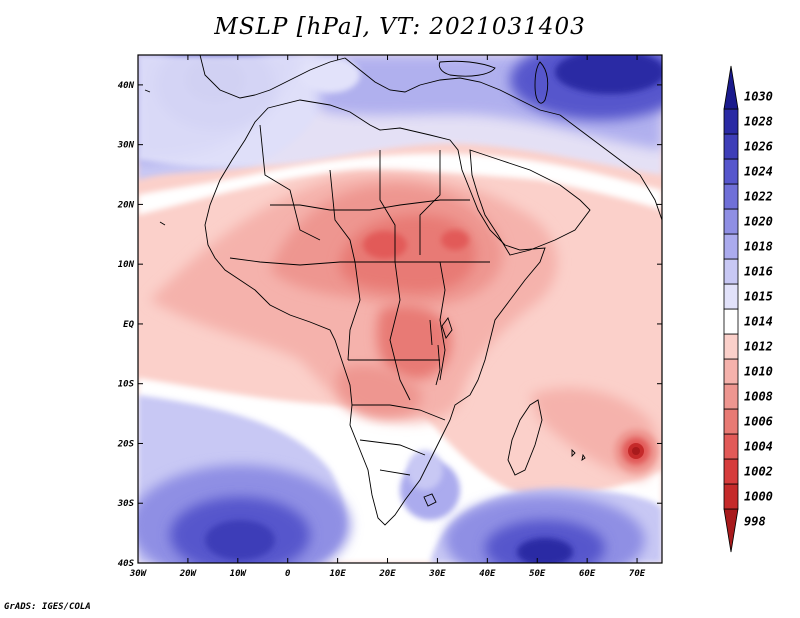 This screenshot has height=618, width=800. Describe the element at coordinates (487, 574) in the screenshot. I see `x-tick-label: 40E` at that location.